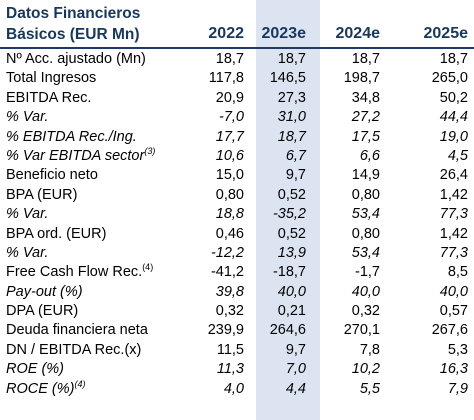 The image size is (474, 420). I want to click on row-label-text: DPA (EUR), so click(42, 311).